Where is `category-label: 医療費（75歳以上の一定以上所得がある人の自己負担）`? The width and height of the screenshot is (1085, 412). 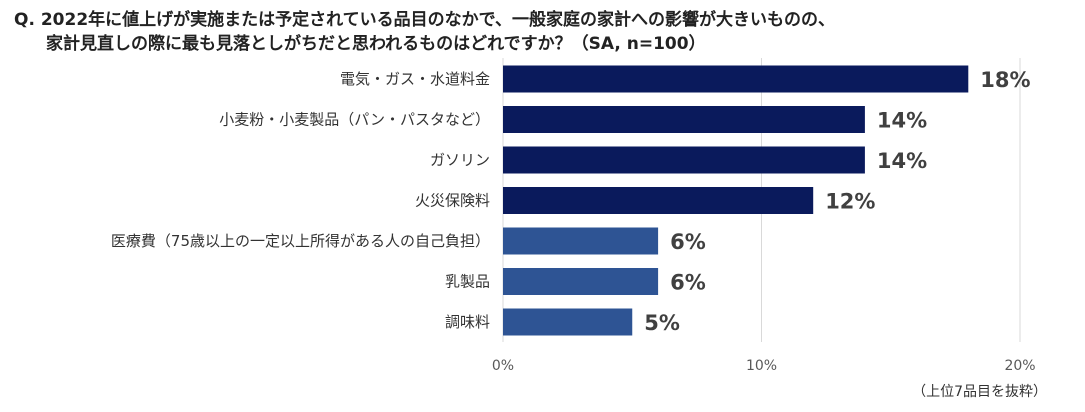
category-label: 医療費（75歳以上の一定以上所得がある人の自己負担） is located at coordinates (300, 241).